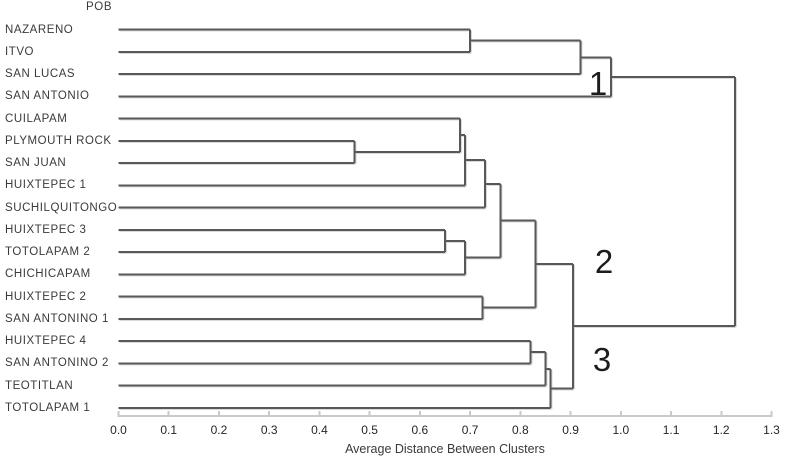 The image size is (786, 463). I want to click on x-axis-tick-label-1.1: 1.1, so click(671, 430).